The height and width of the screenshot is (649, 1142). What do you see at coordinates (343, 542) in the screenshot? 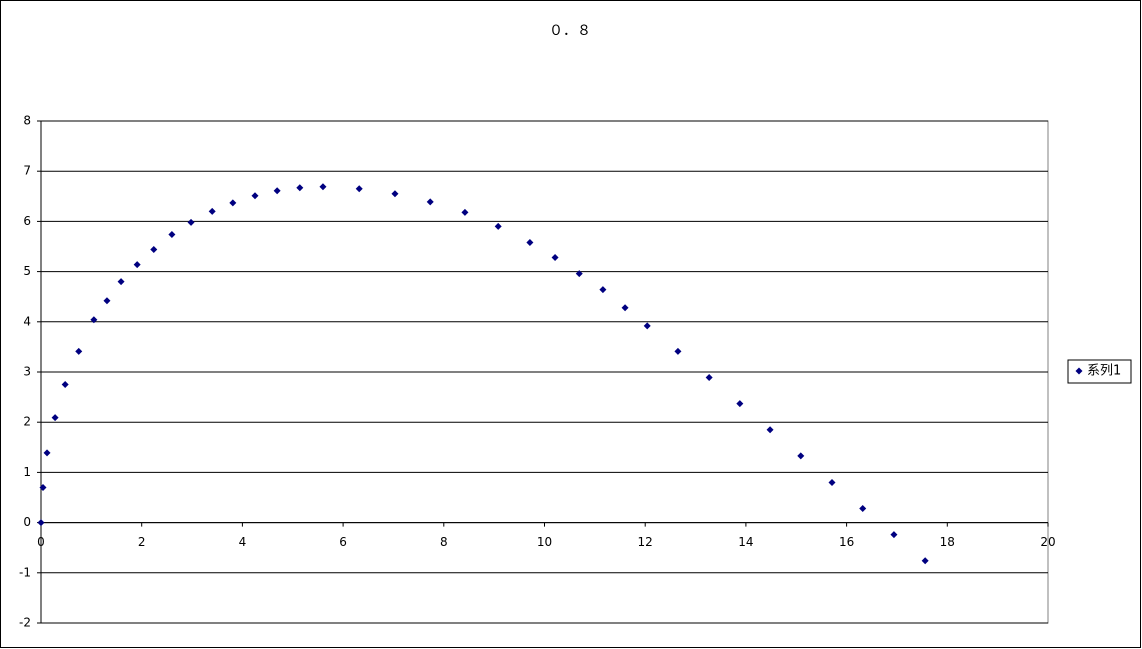
I see `x-tick-label: 6` at bounding box center [343, 542].